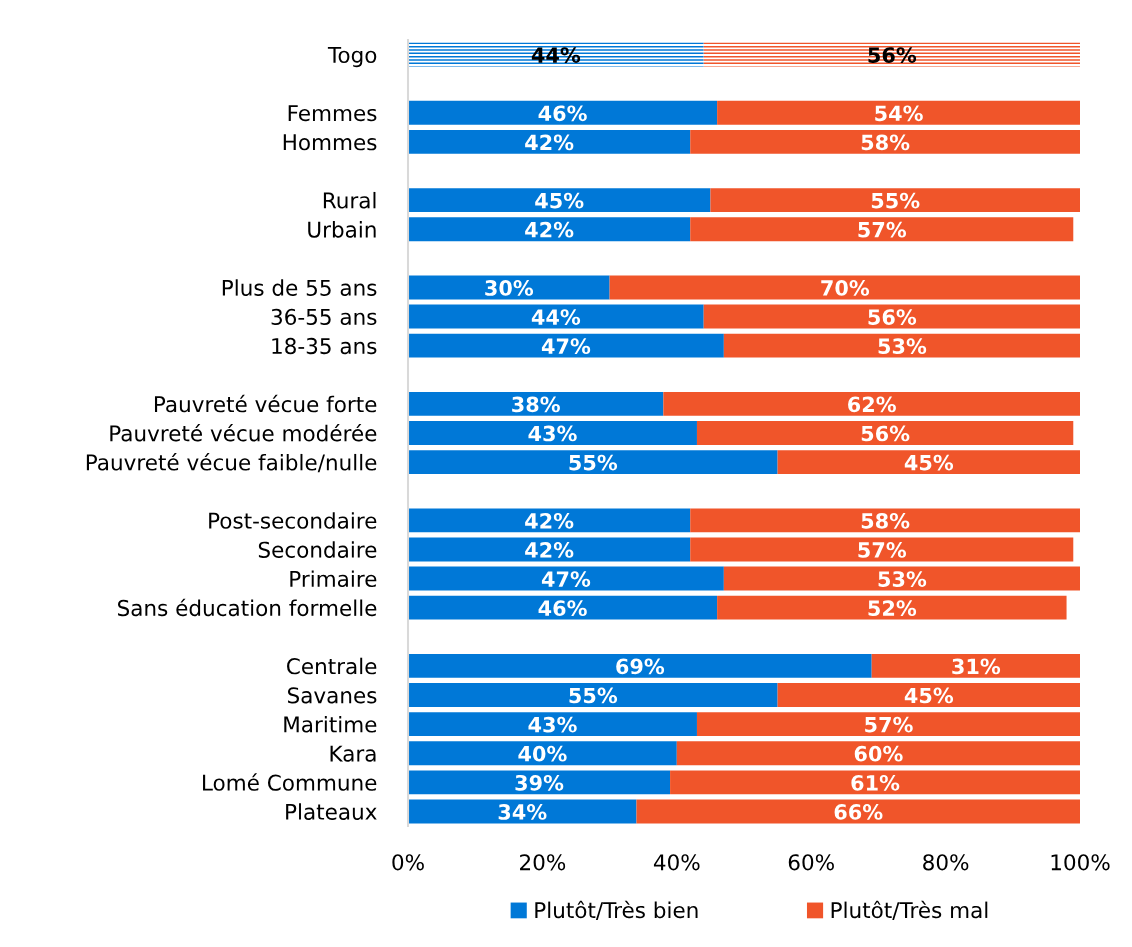 This screenshot has height=947, width=1132. I want to click on data-label: 60%, so click(878, 753).